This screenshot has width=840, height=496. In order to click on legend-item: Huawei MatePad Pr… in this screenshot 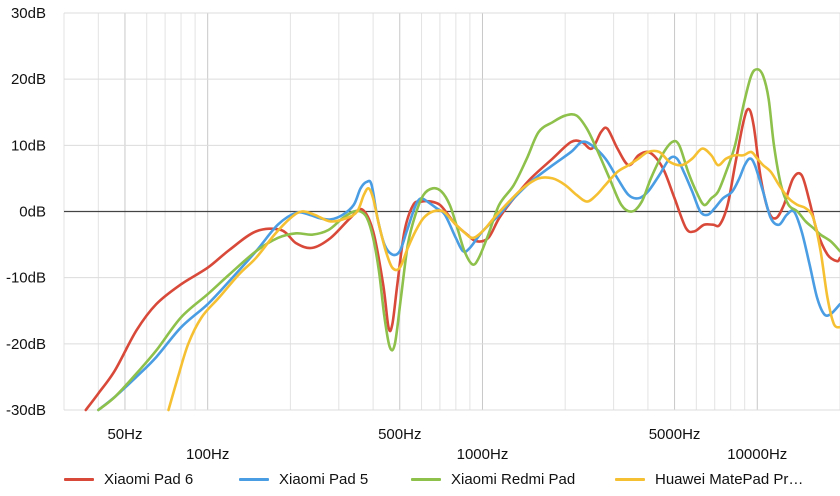, I will do `click(727, 479)`.